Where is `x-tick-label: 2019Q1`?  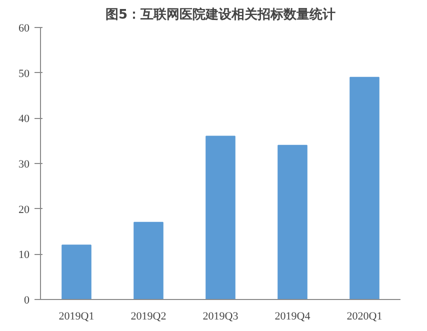
x-tick-label: 2019Q1 is located at coordinates (76, 316).